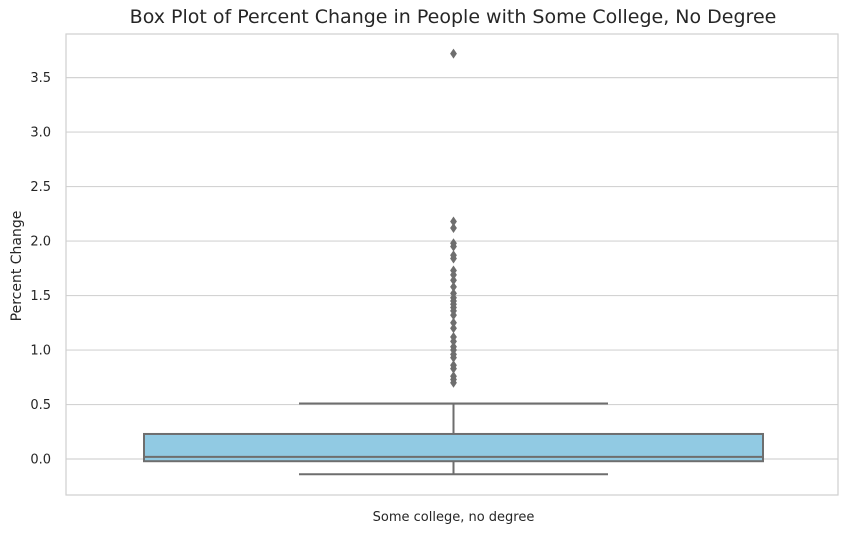  Describe the element at coordinates (453, 439) in the screenshot. I see `box-group` at that location.